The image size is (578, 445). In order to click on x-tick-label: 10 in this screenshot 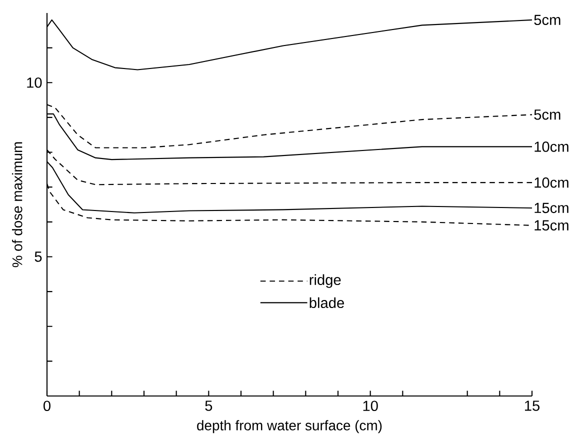, I will do `click(370, 406)`.